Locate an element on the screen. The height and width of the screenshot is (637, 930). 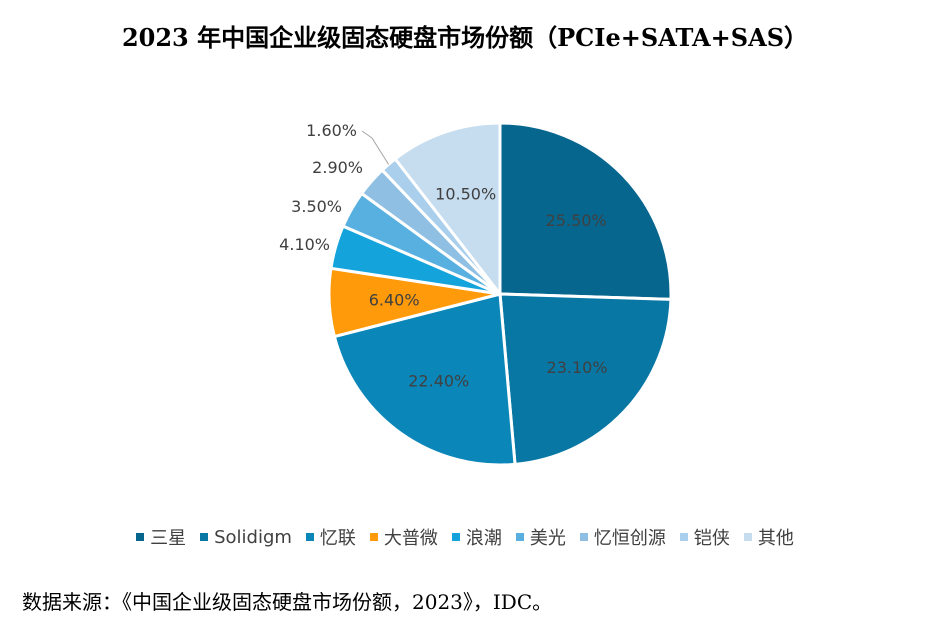
legend-label-9: 其他 is located at coordinates (775, 538).